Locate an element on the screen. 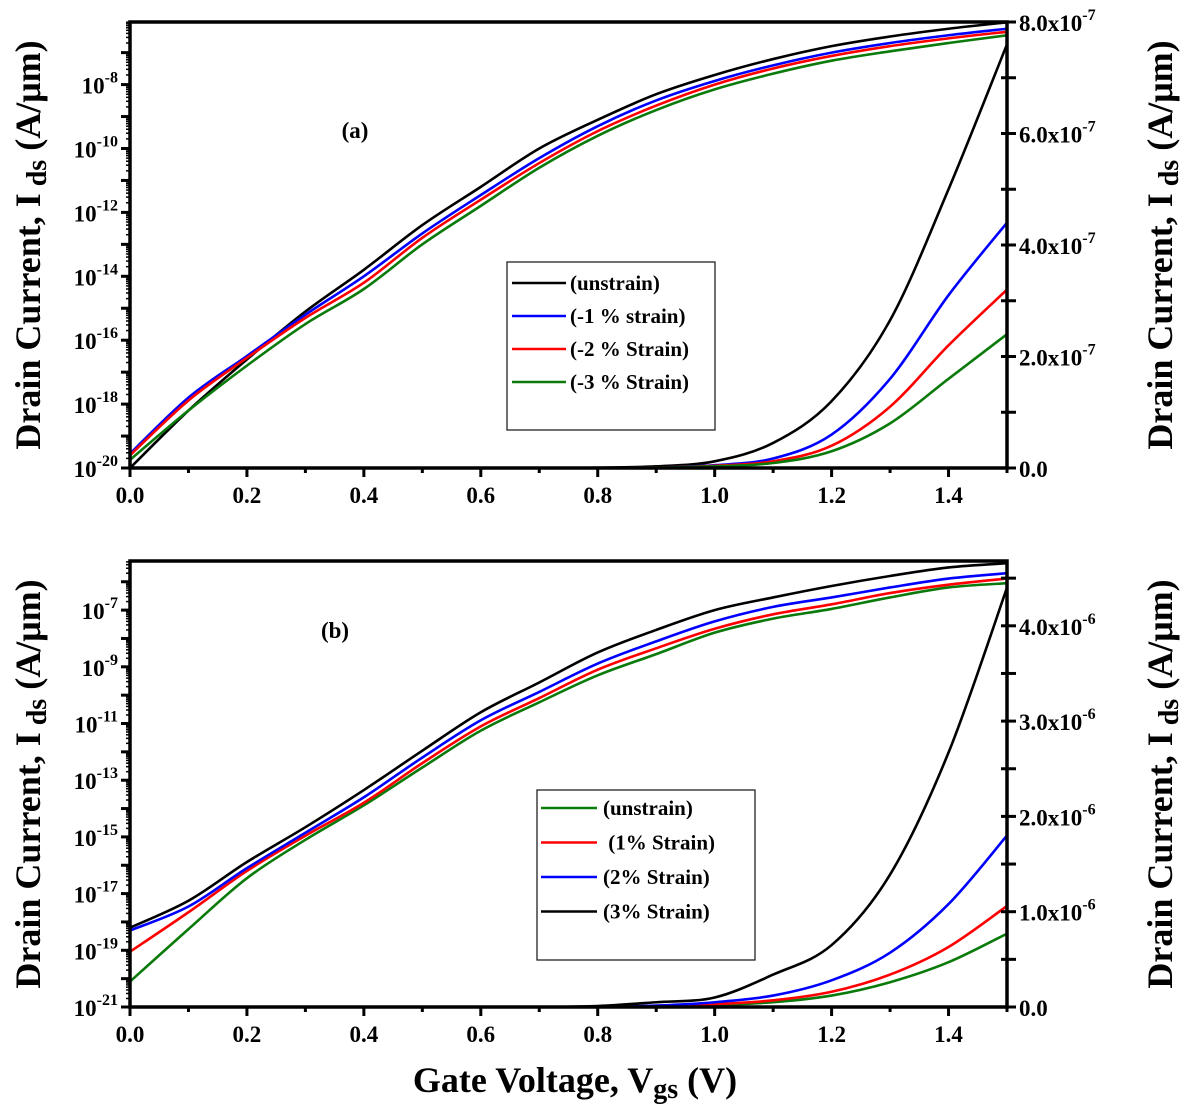 This screenshot has height=1111, width=1186. y-left-tick-label: 10⁻¹² is located at coordinates (96, 211).